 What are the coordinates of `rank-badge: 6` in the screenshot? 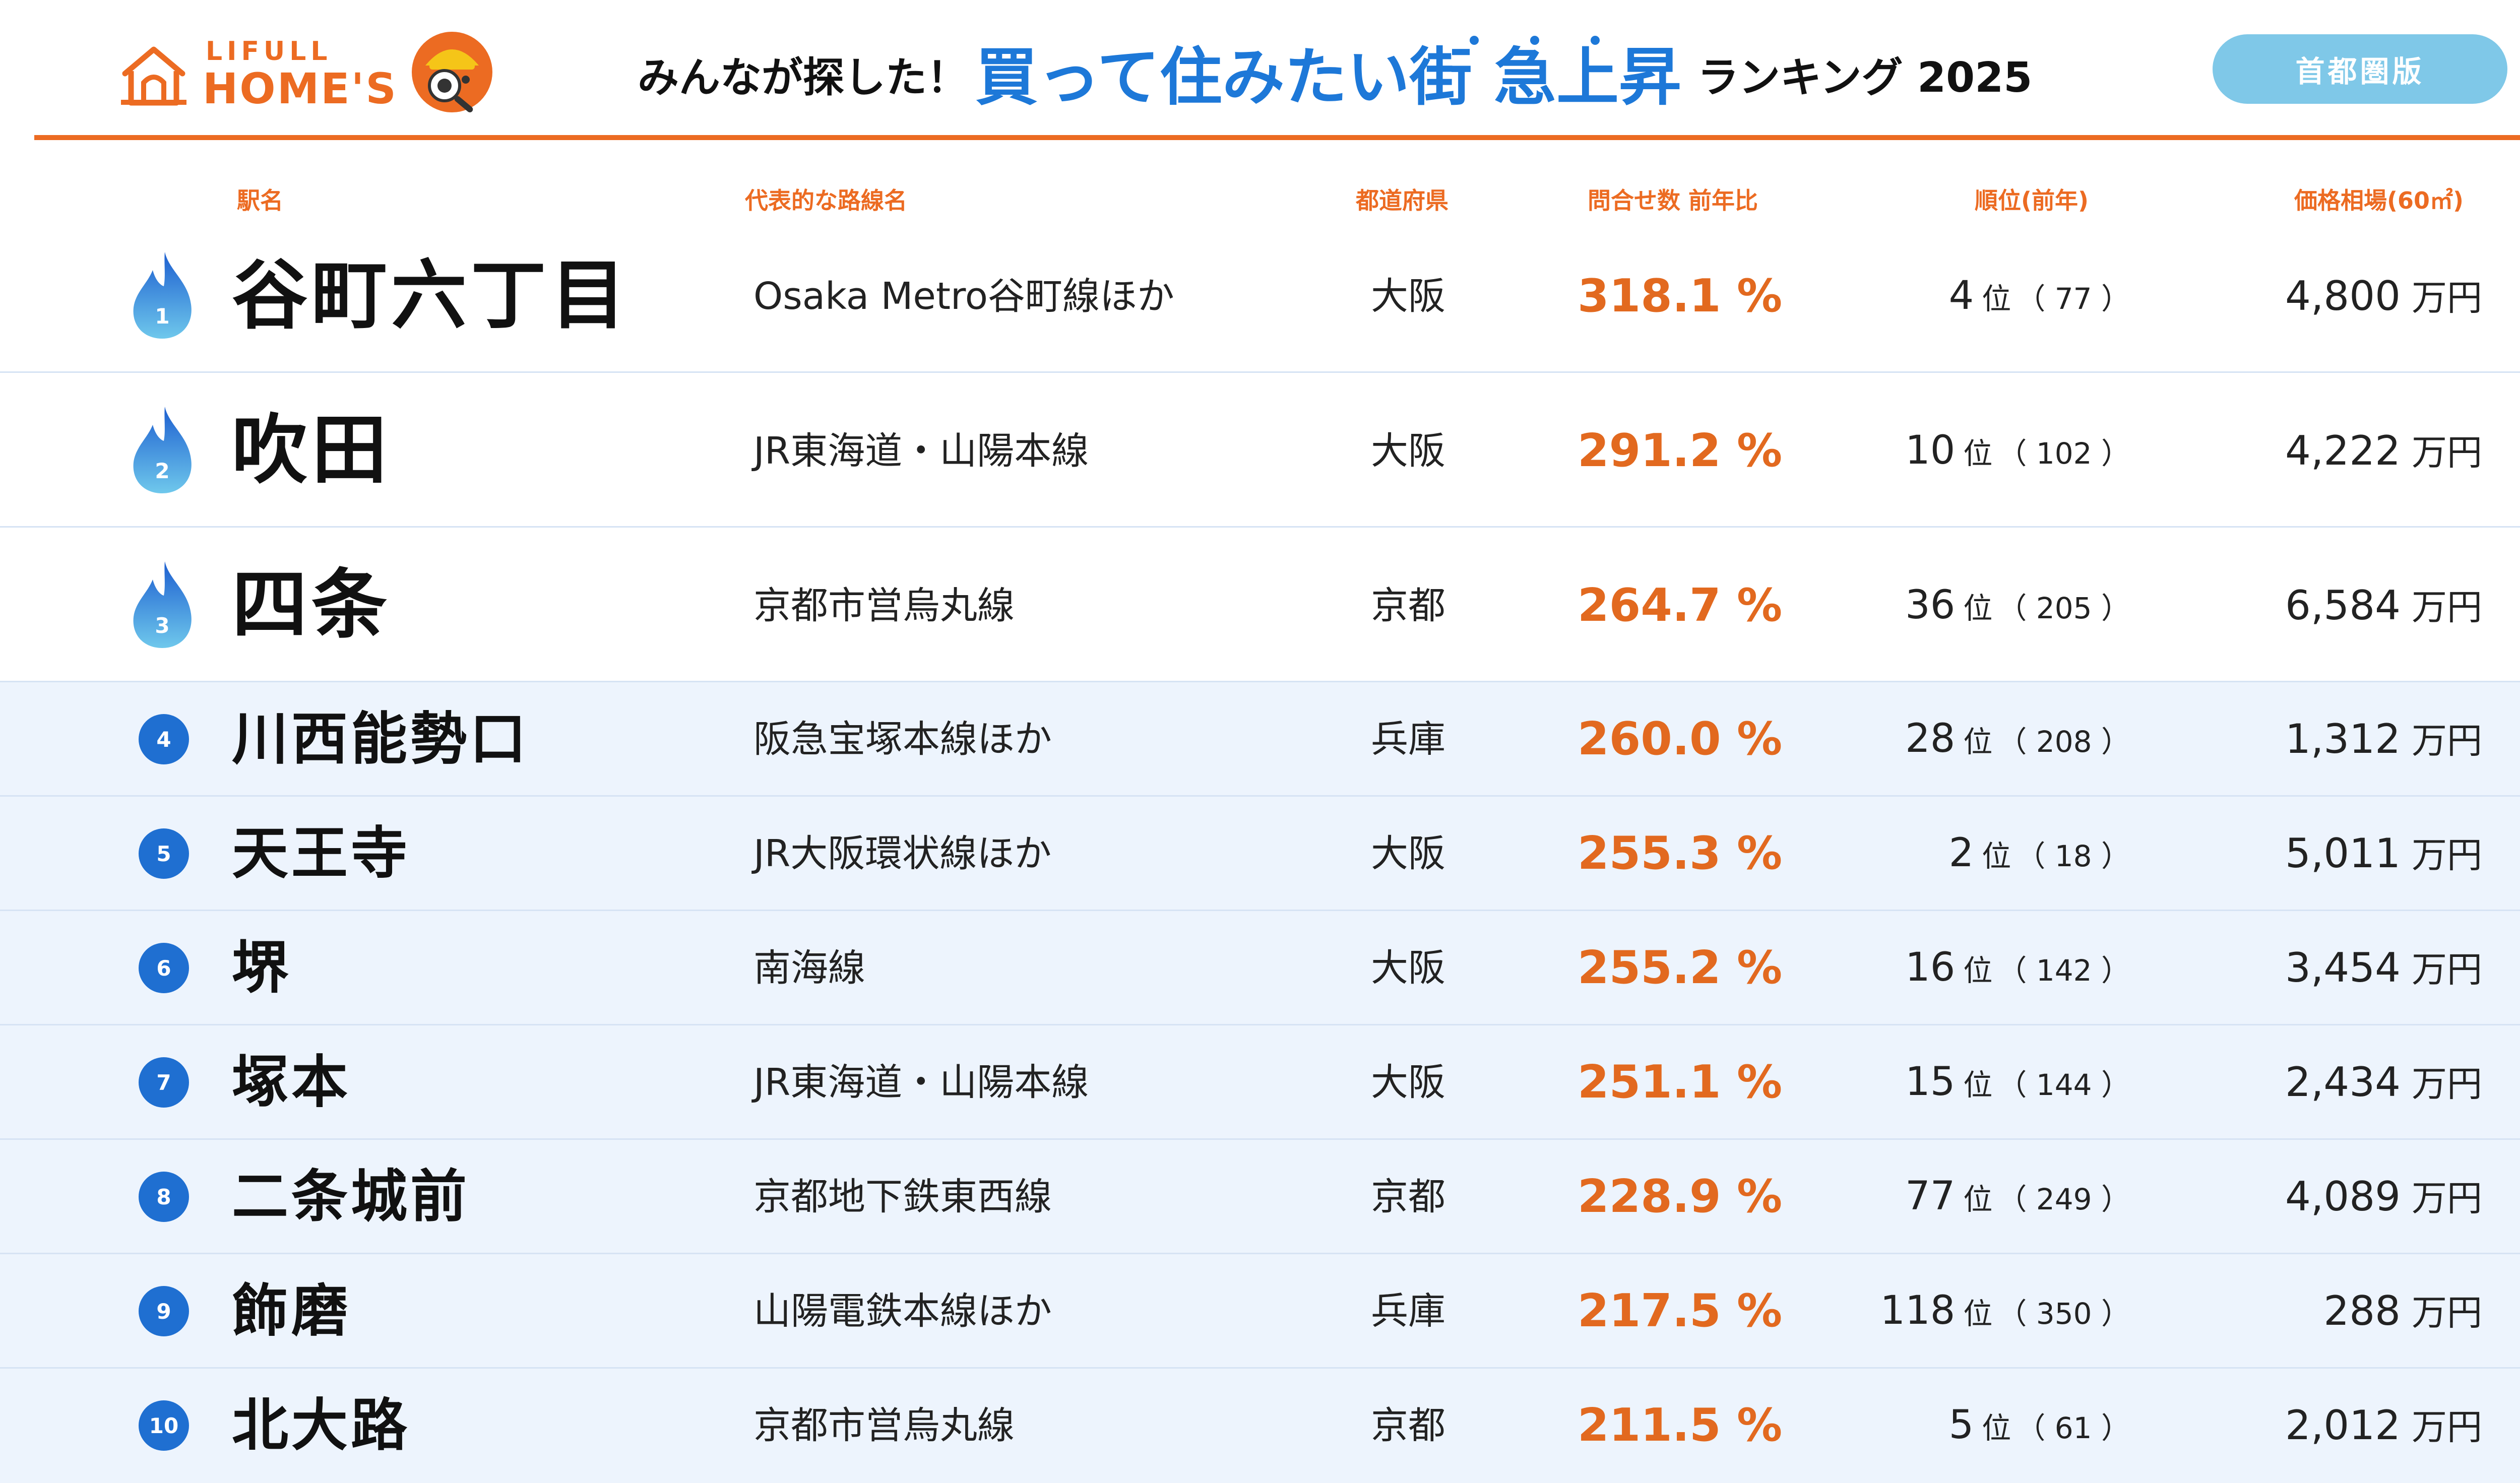 It's located at (164, 968).